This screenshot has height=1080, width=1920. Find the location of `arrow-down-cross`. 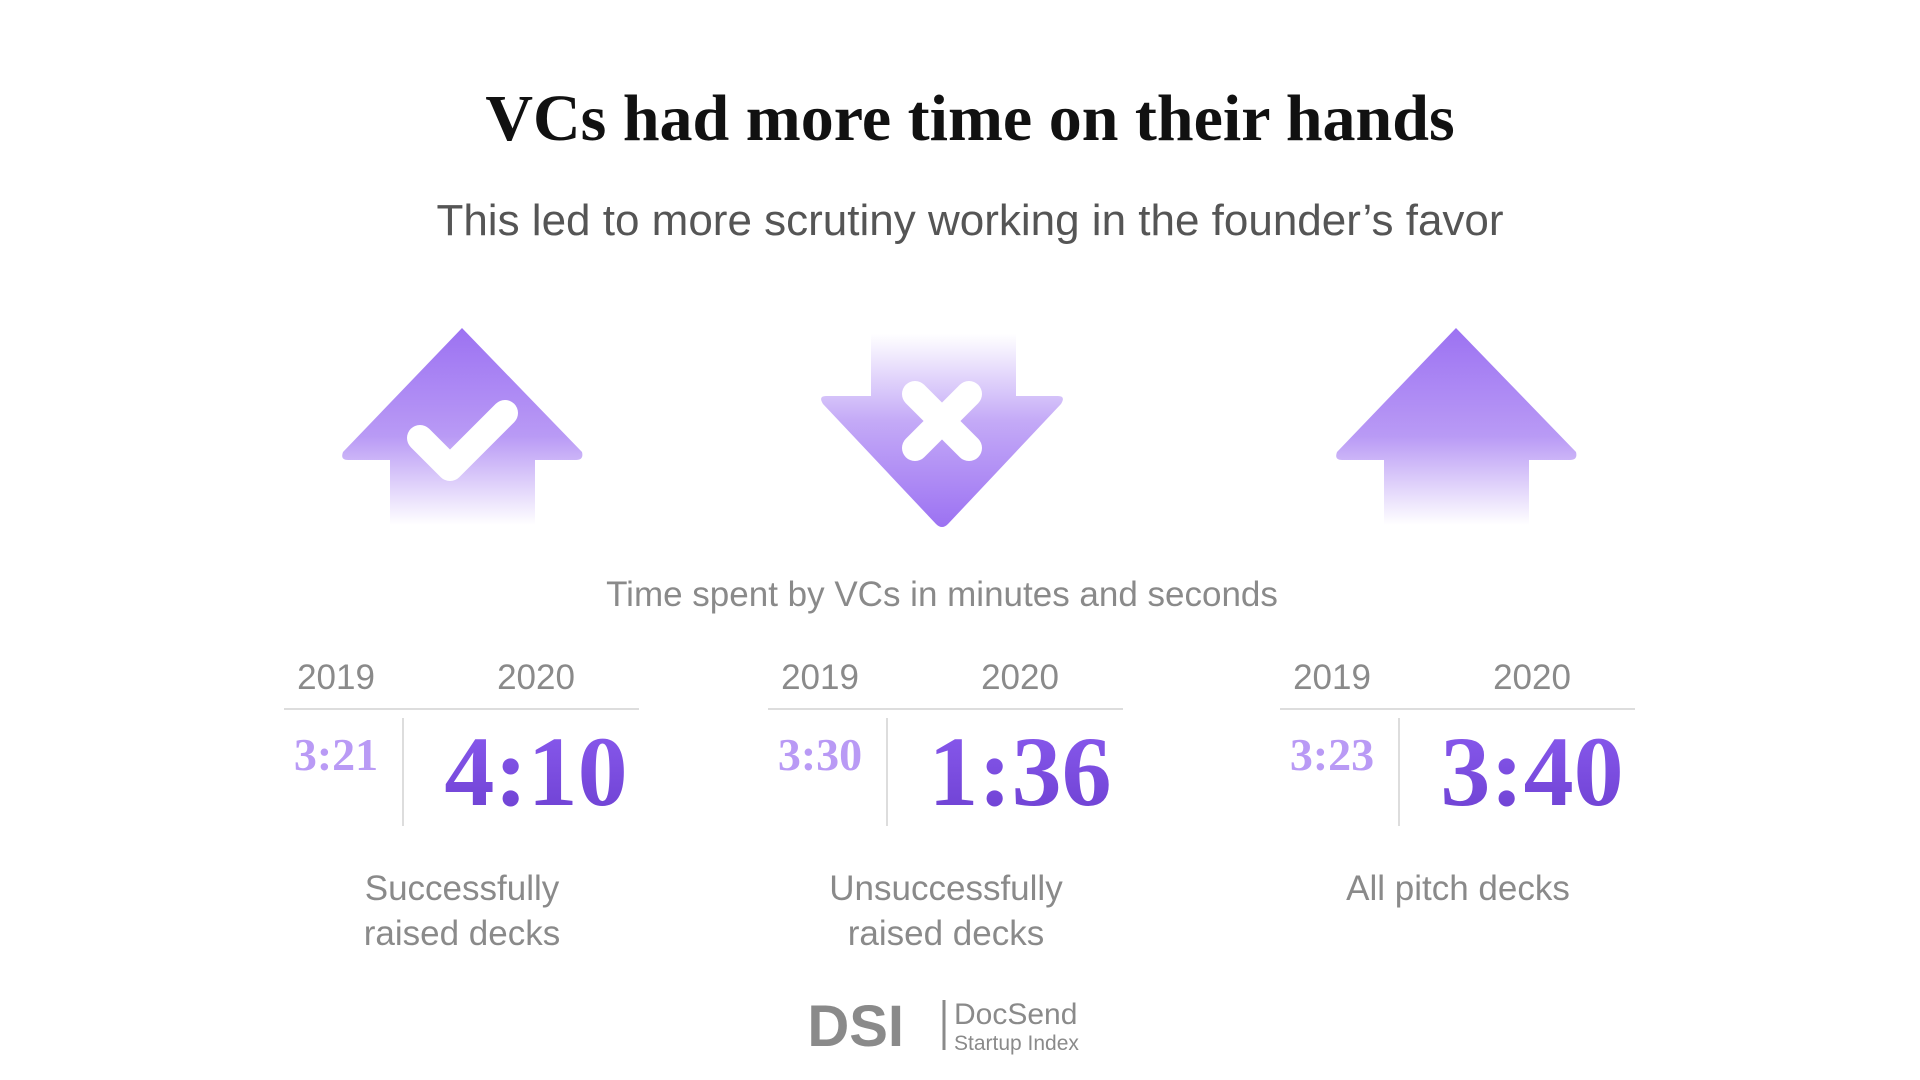

arrow-down-cross is located at coordinates (942, 430).